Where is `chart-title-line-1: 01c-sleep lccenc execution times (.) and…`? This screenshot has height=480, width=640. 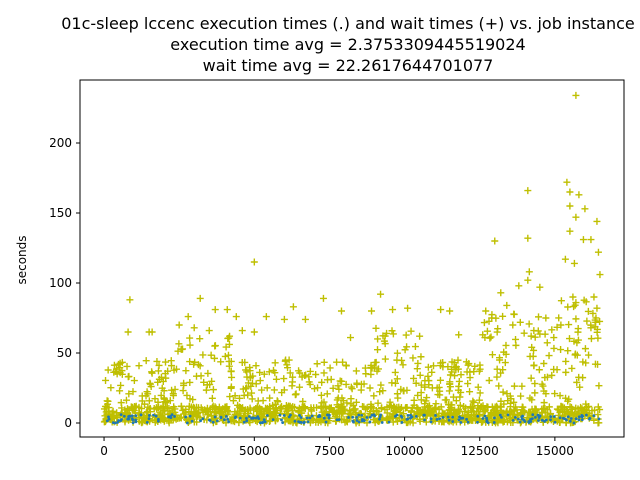
chart-title-line-1: 01c-sleep lccenc execution times (.) and… is located at coordinates (348, 23).